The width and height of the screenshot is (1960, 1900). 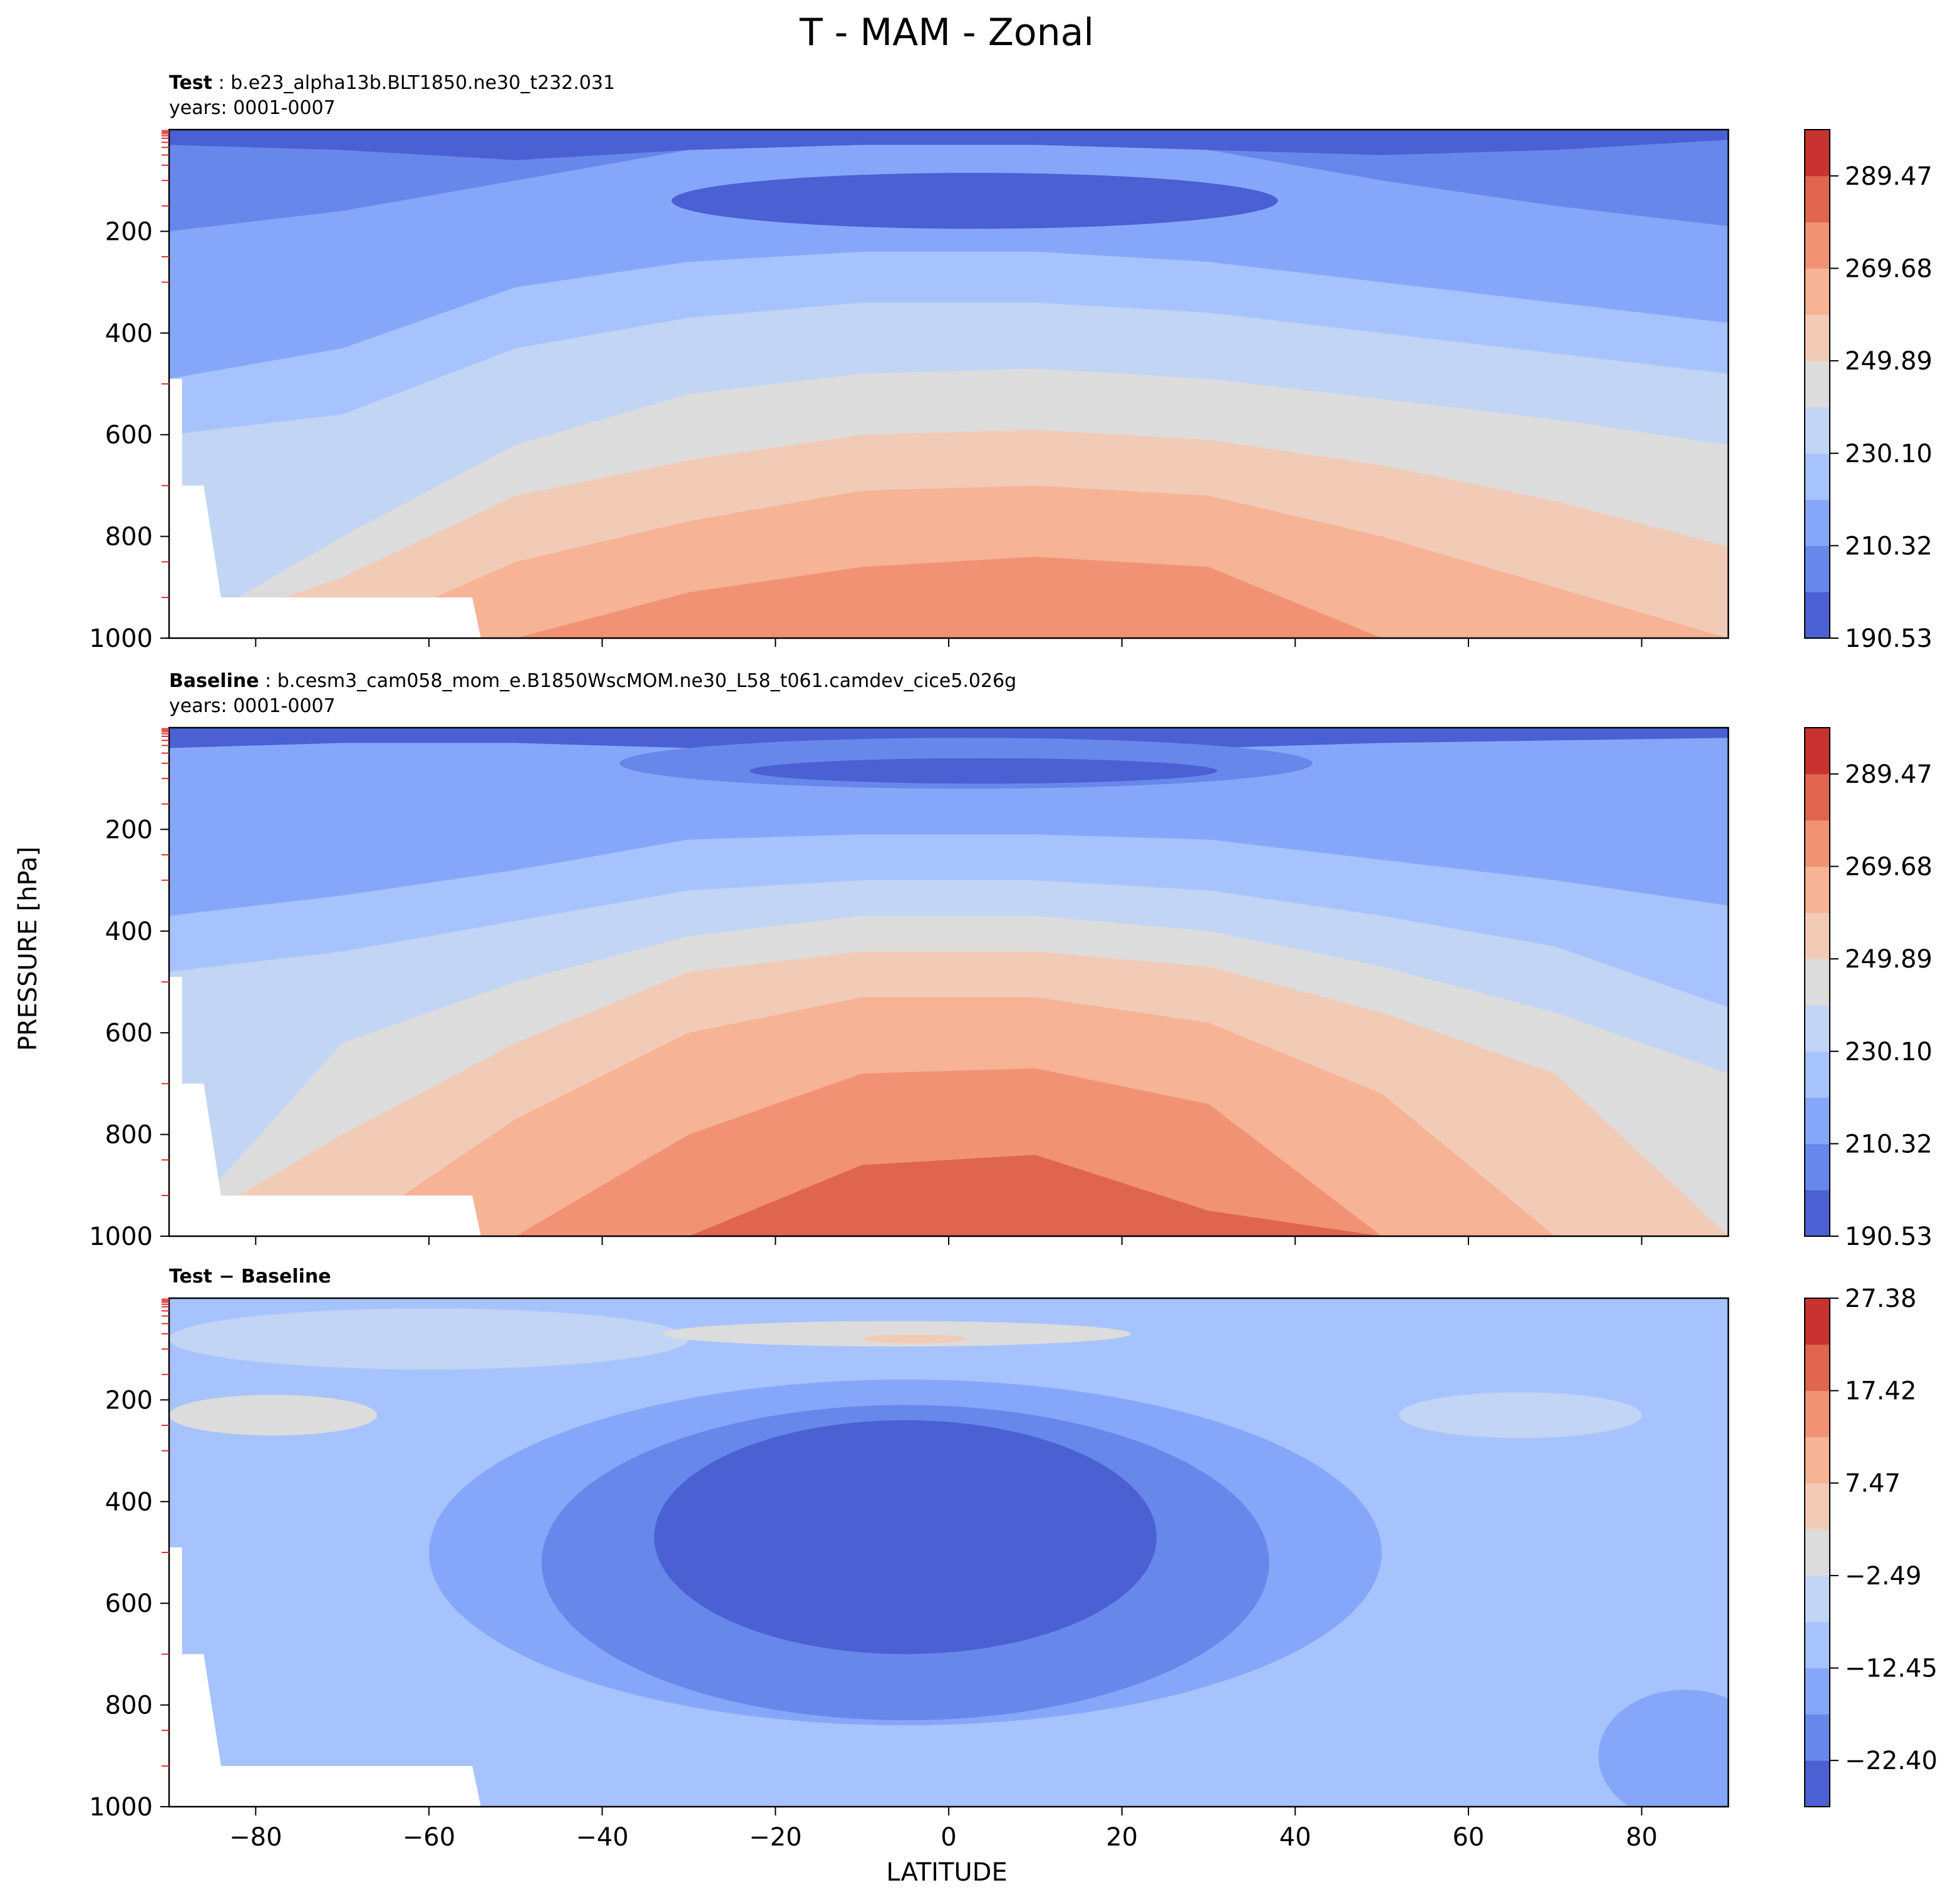 I want to click on baseline-y-tick-label-1: 400, so click(x=129, y=931).